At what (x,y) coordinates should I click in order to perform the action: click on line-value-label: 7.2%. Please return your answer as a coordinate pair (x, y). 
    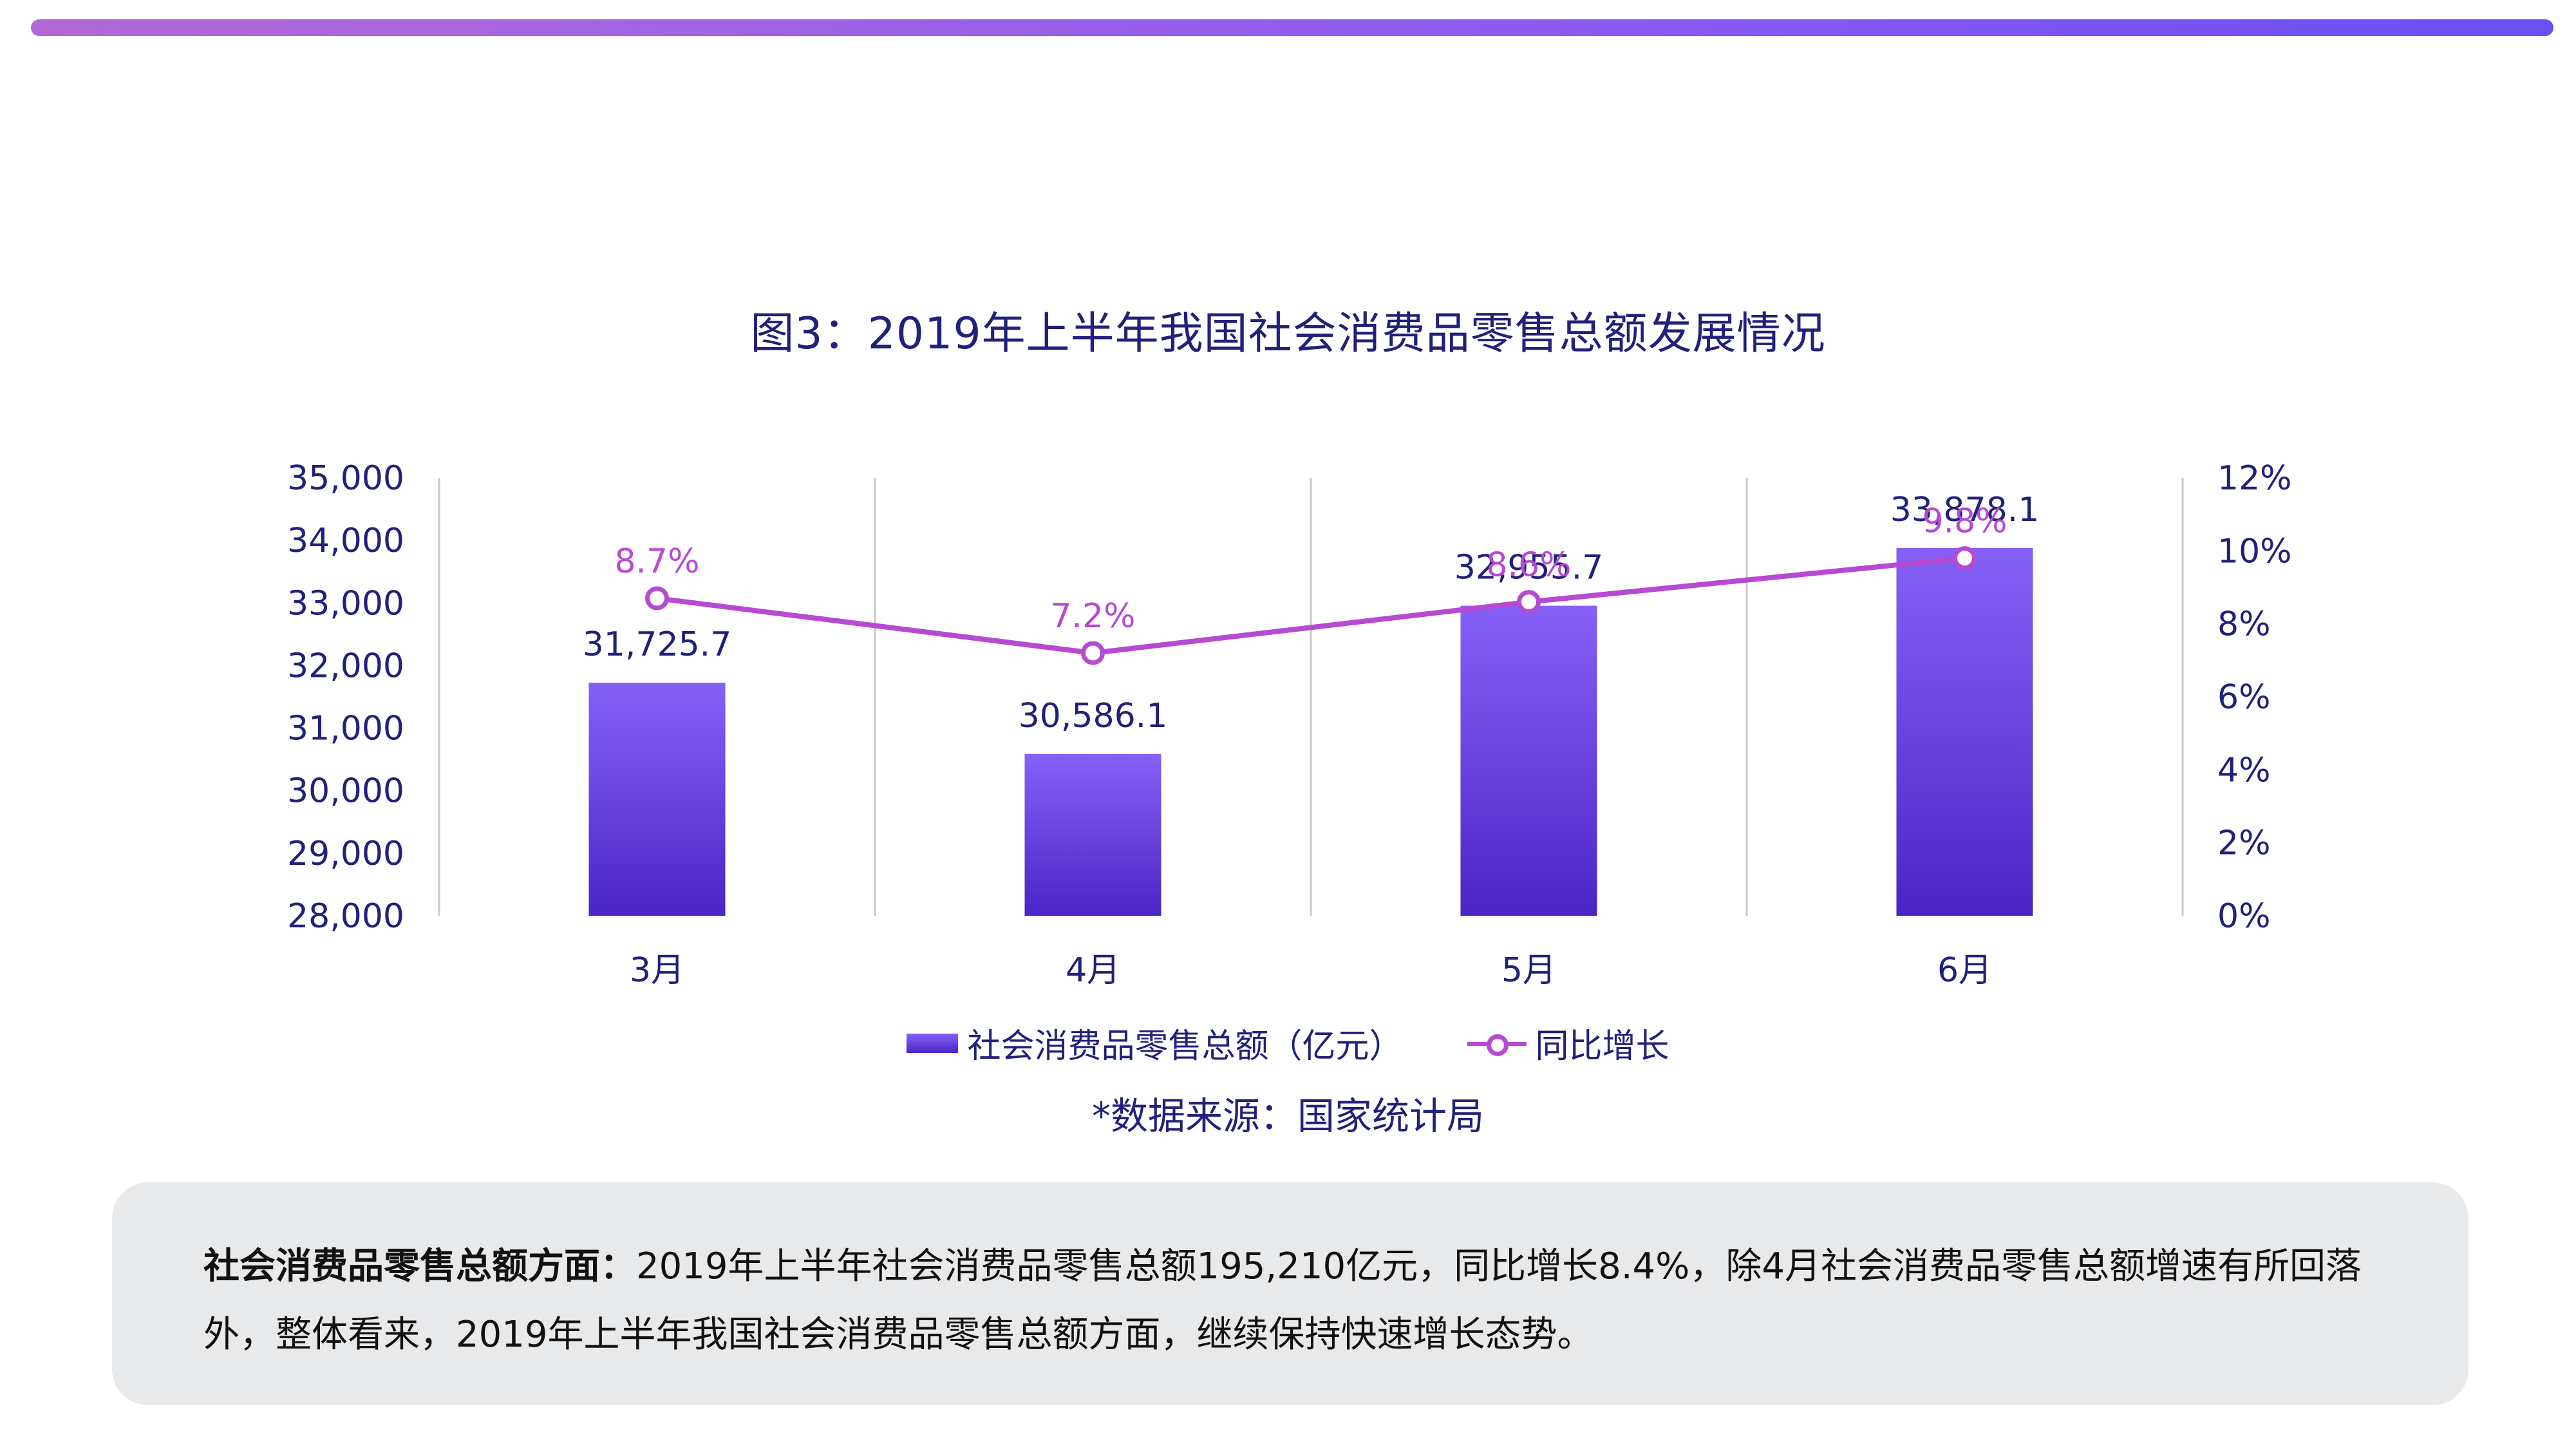
    Looking at the image, I should click on (1092, 617).